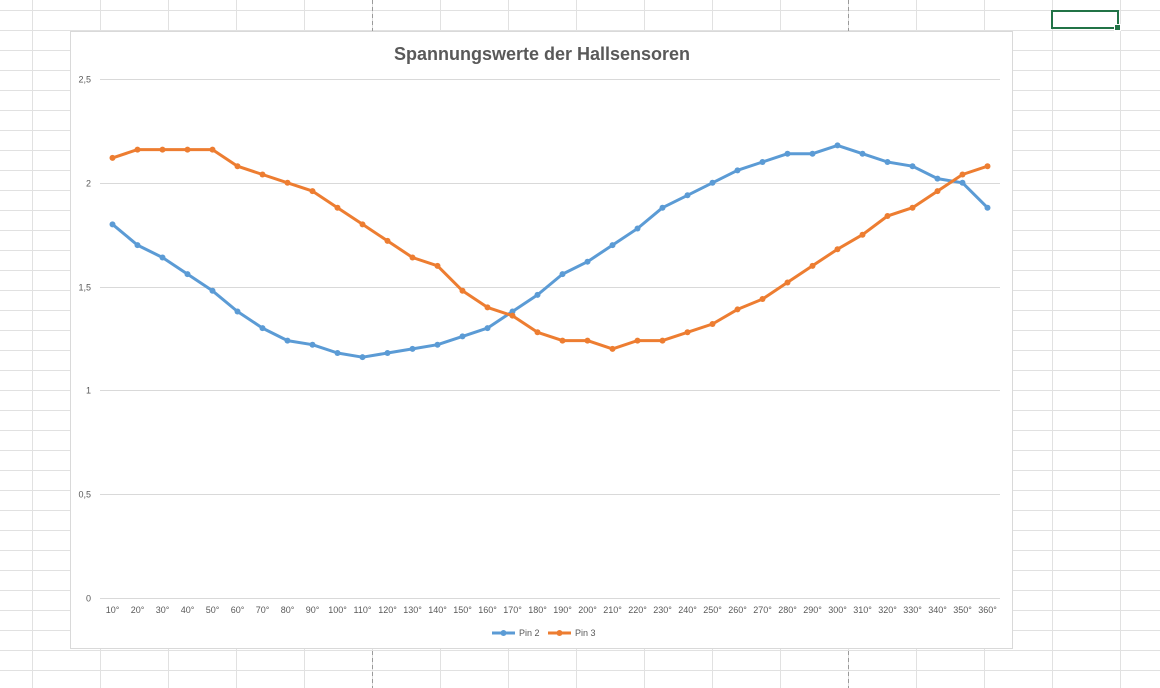 The image size is (1160, 688). Describe the element at coordinates (687, 610) in the screenshot. I see `x-tick-label: 240°` at that location.